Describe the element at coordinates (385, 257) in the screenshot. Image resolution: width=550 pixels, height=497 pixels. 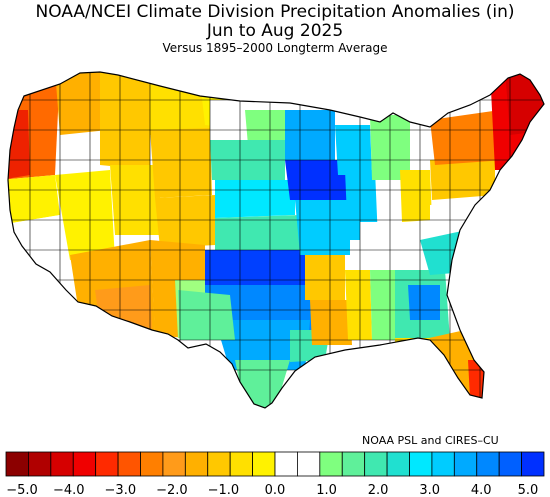
I see `division-tennessee` at that location.